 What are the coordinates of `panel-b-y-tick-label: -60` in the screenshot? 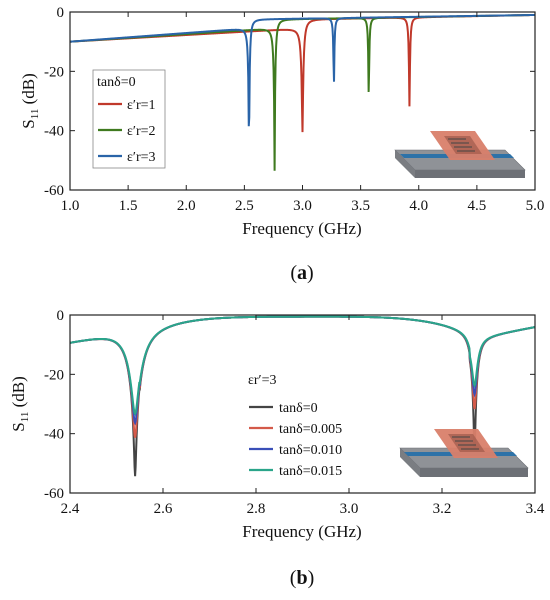 It's located at (54, 494).